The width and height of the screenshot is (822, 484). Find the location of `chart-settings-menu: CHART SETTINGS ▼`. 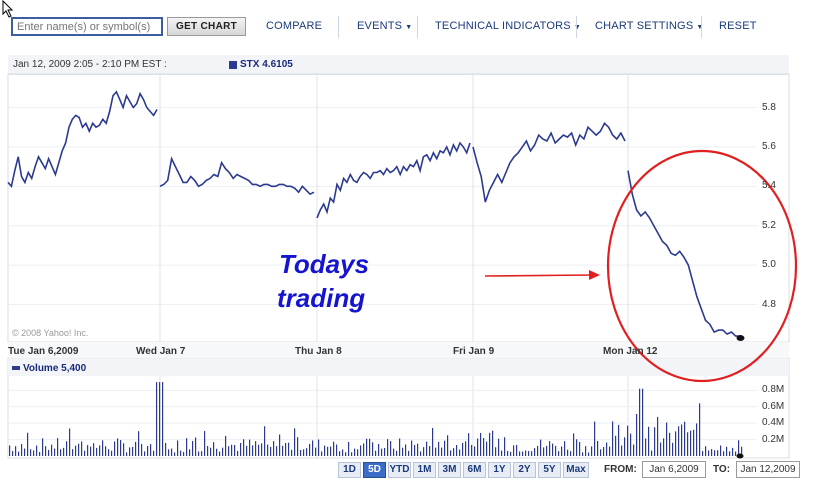

chart-settings-menu: CHART SETTINGS ▼ is located at coordinates (649, 26).